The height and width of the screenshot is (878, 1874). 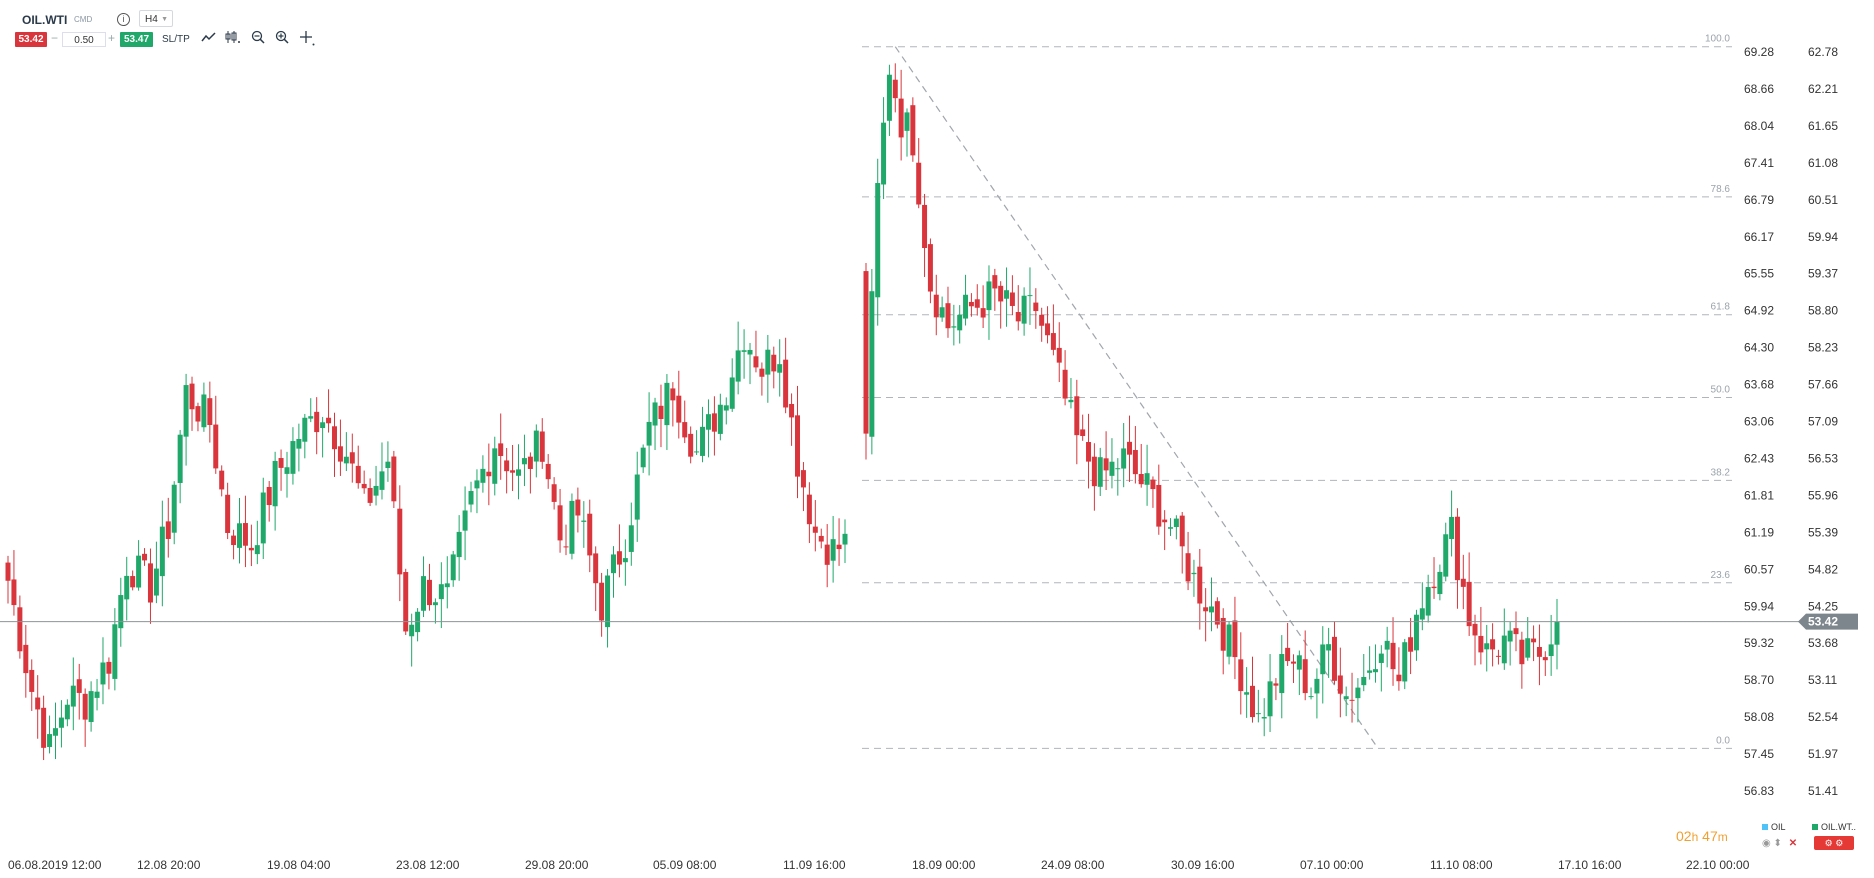 What do you see at coordinates (1774, 827) in the screenshot?
I see `legend-item-oil: OIL` at bounding box center [1774, 827].